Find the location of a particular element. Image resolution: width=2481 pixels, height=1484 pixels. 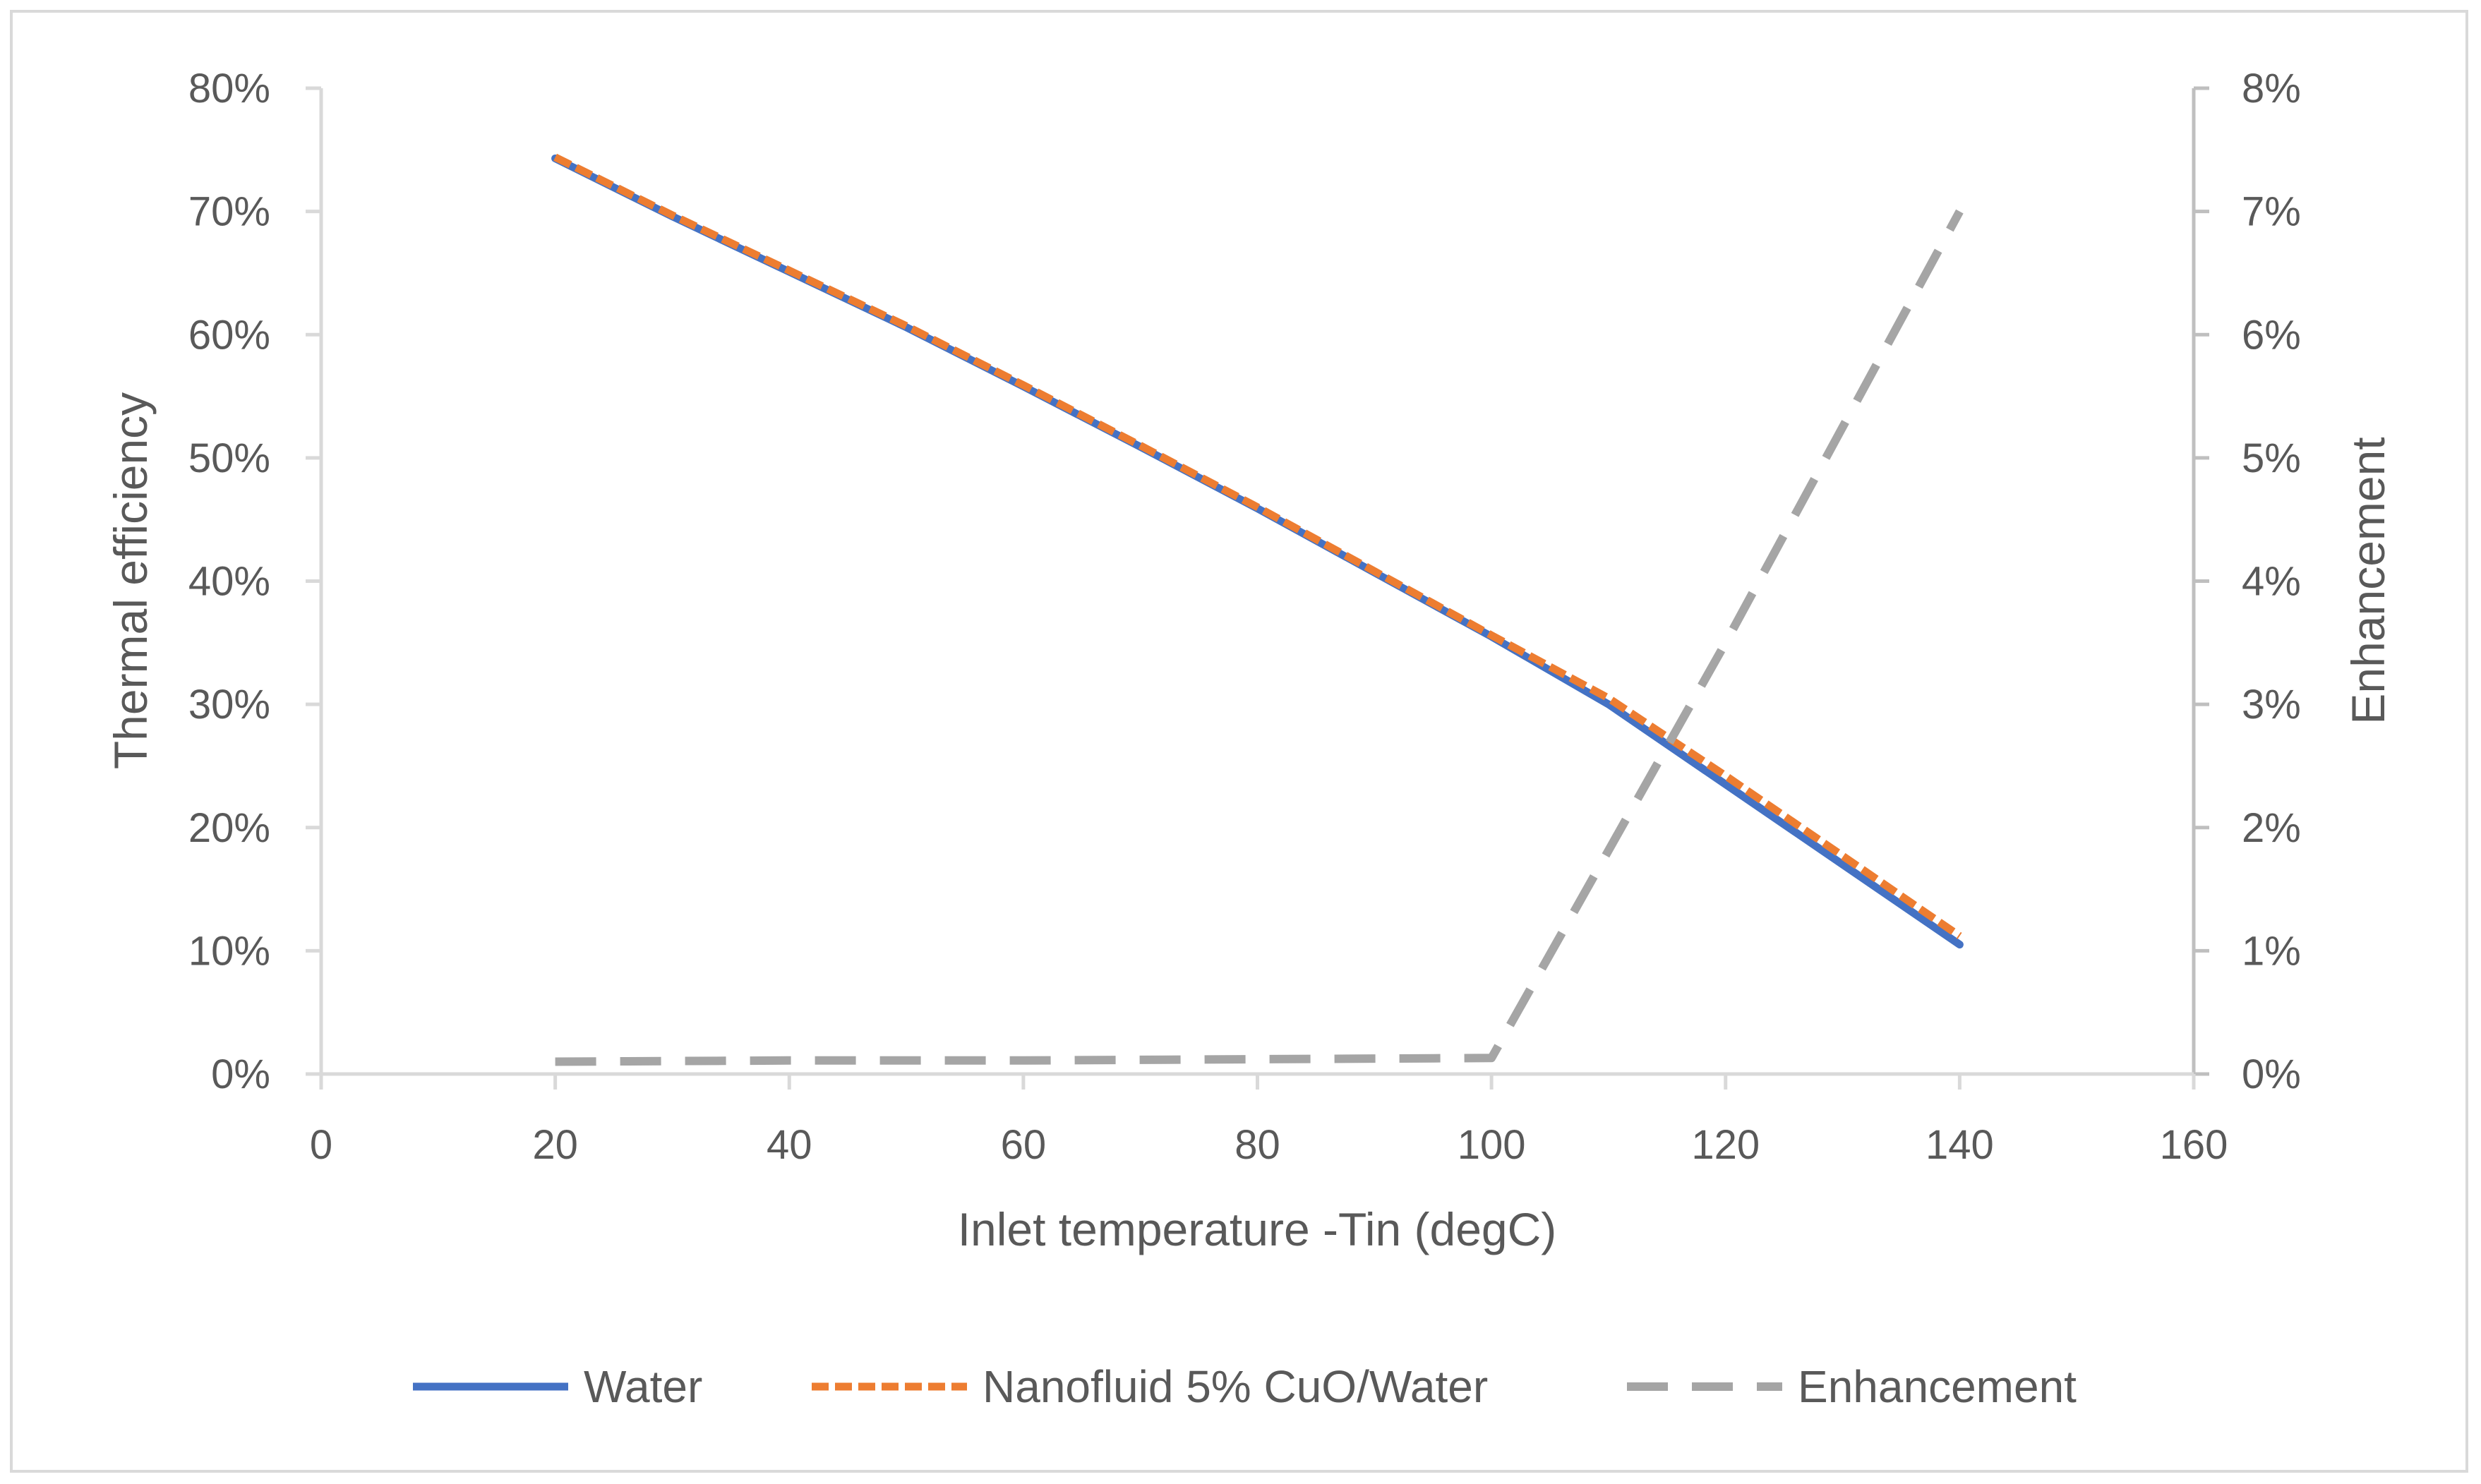

x-tick-label: 120 is located at coordinates (1725, 1145).